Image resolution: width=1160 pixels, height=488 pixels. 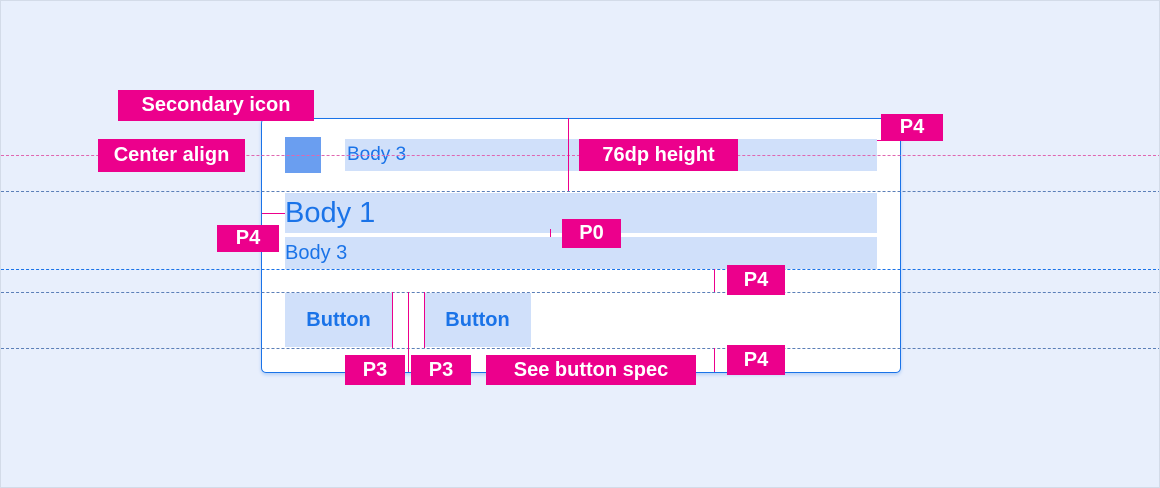 What do you see at coordinates (216, 105) in the screenshot?
I see `secondary-icon-label: Secondary icon` at bounding box center [216, 105].